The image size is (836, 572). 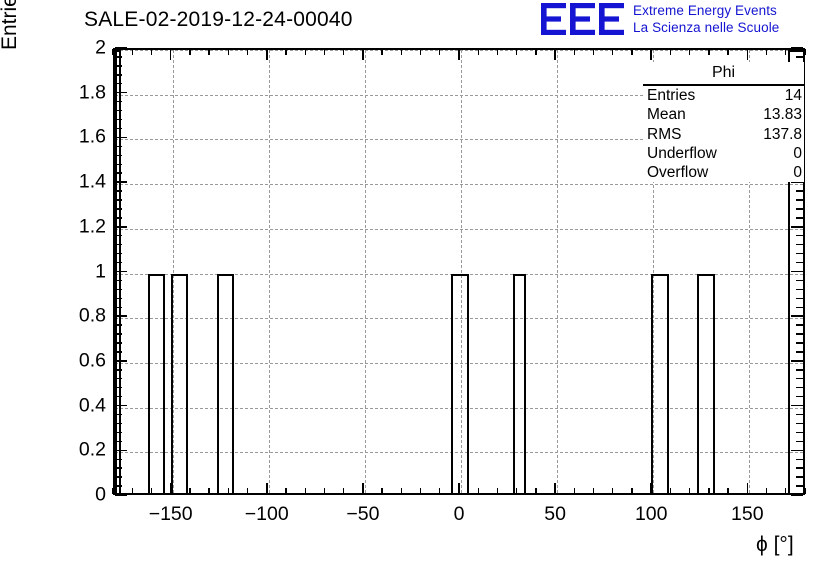 I want to click on eee-logo-line2: La Scienza nelle Scuole, so click(x=706, y=27).